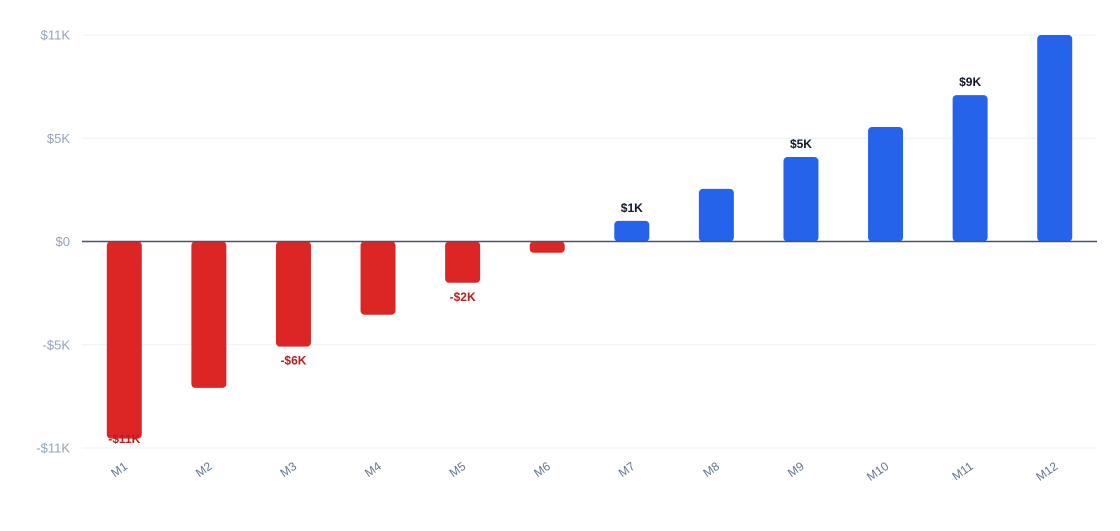  What do you see at coordinates (458, 469) in the screenshot?
I see `x-tick-label: M5` at bounding box center [458, 469].